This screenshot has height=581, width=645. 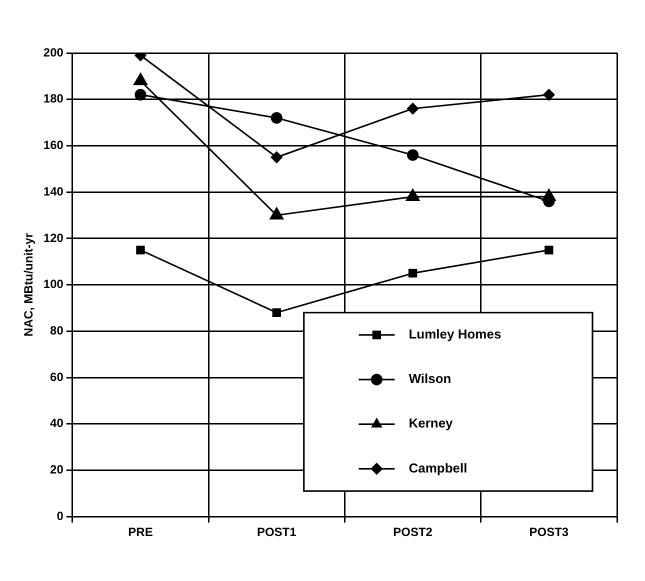 I want to click on x-tick-label: POST3, so click(x=549, y=532).